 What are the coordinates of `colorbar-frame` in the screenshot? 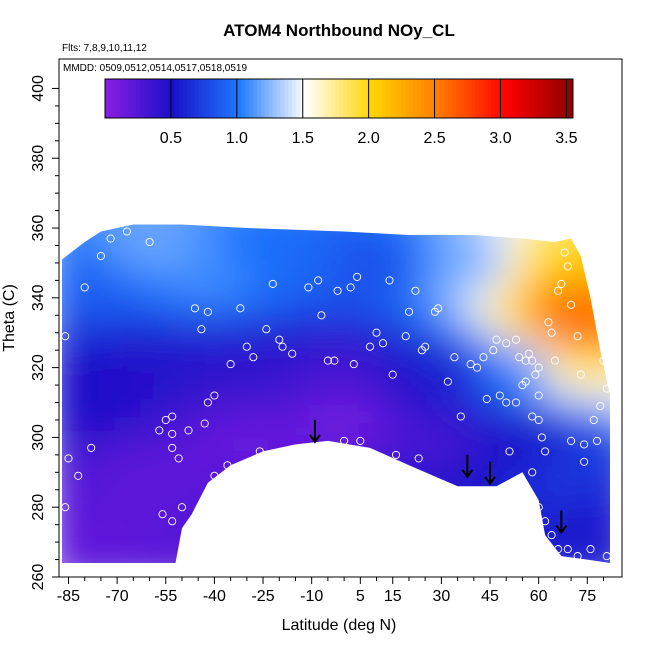 It's located at (339, 98).